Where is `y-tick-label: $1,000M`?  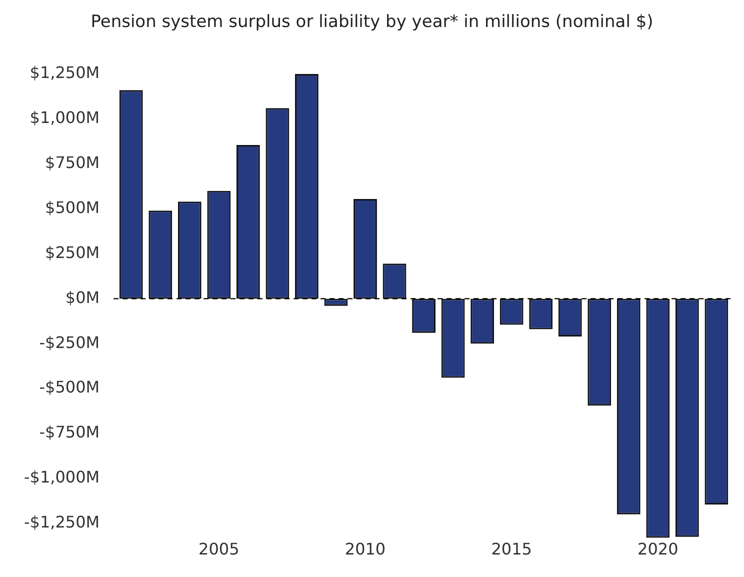 y-tick-label: $1,000M is located at coordinates (65, 118).